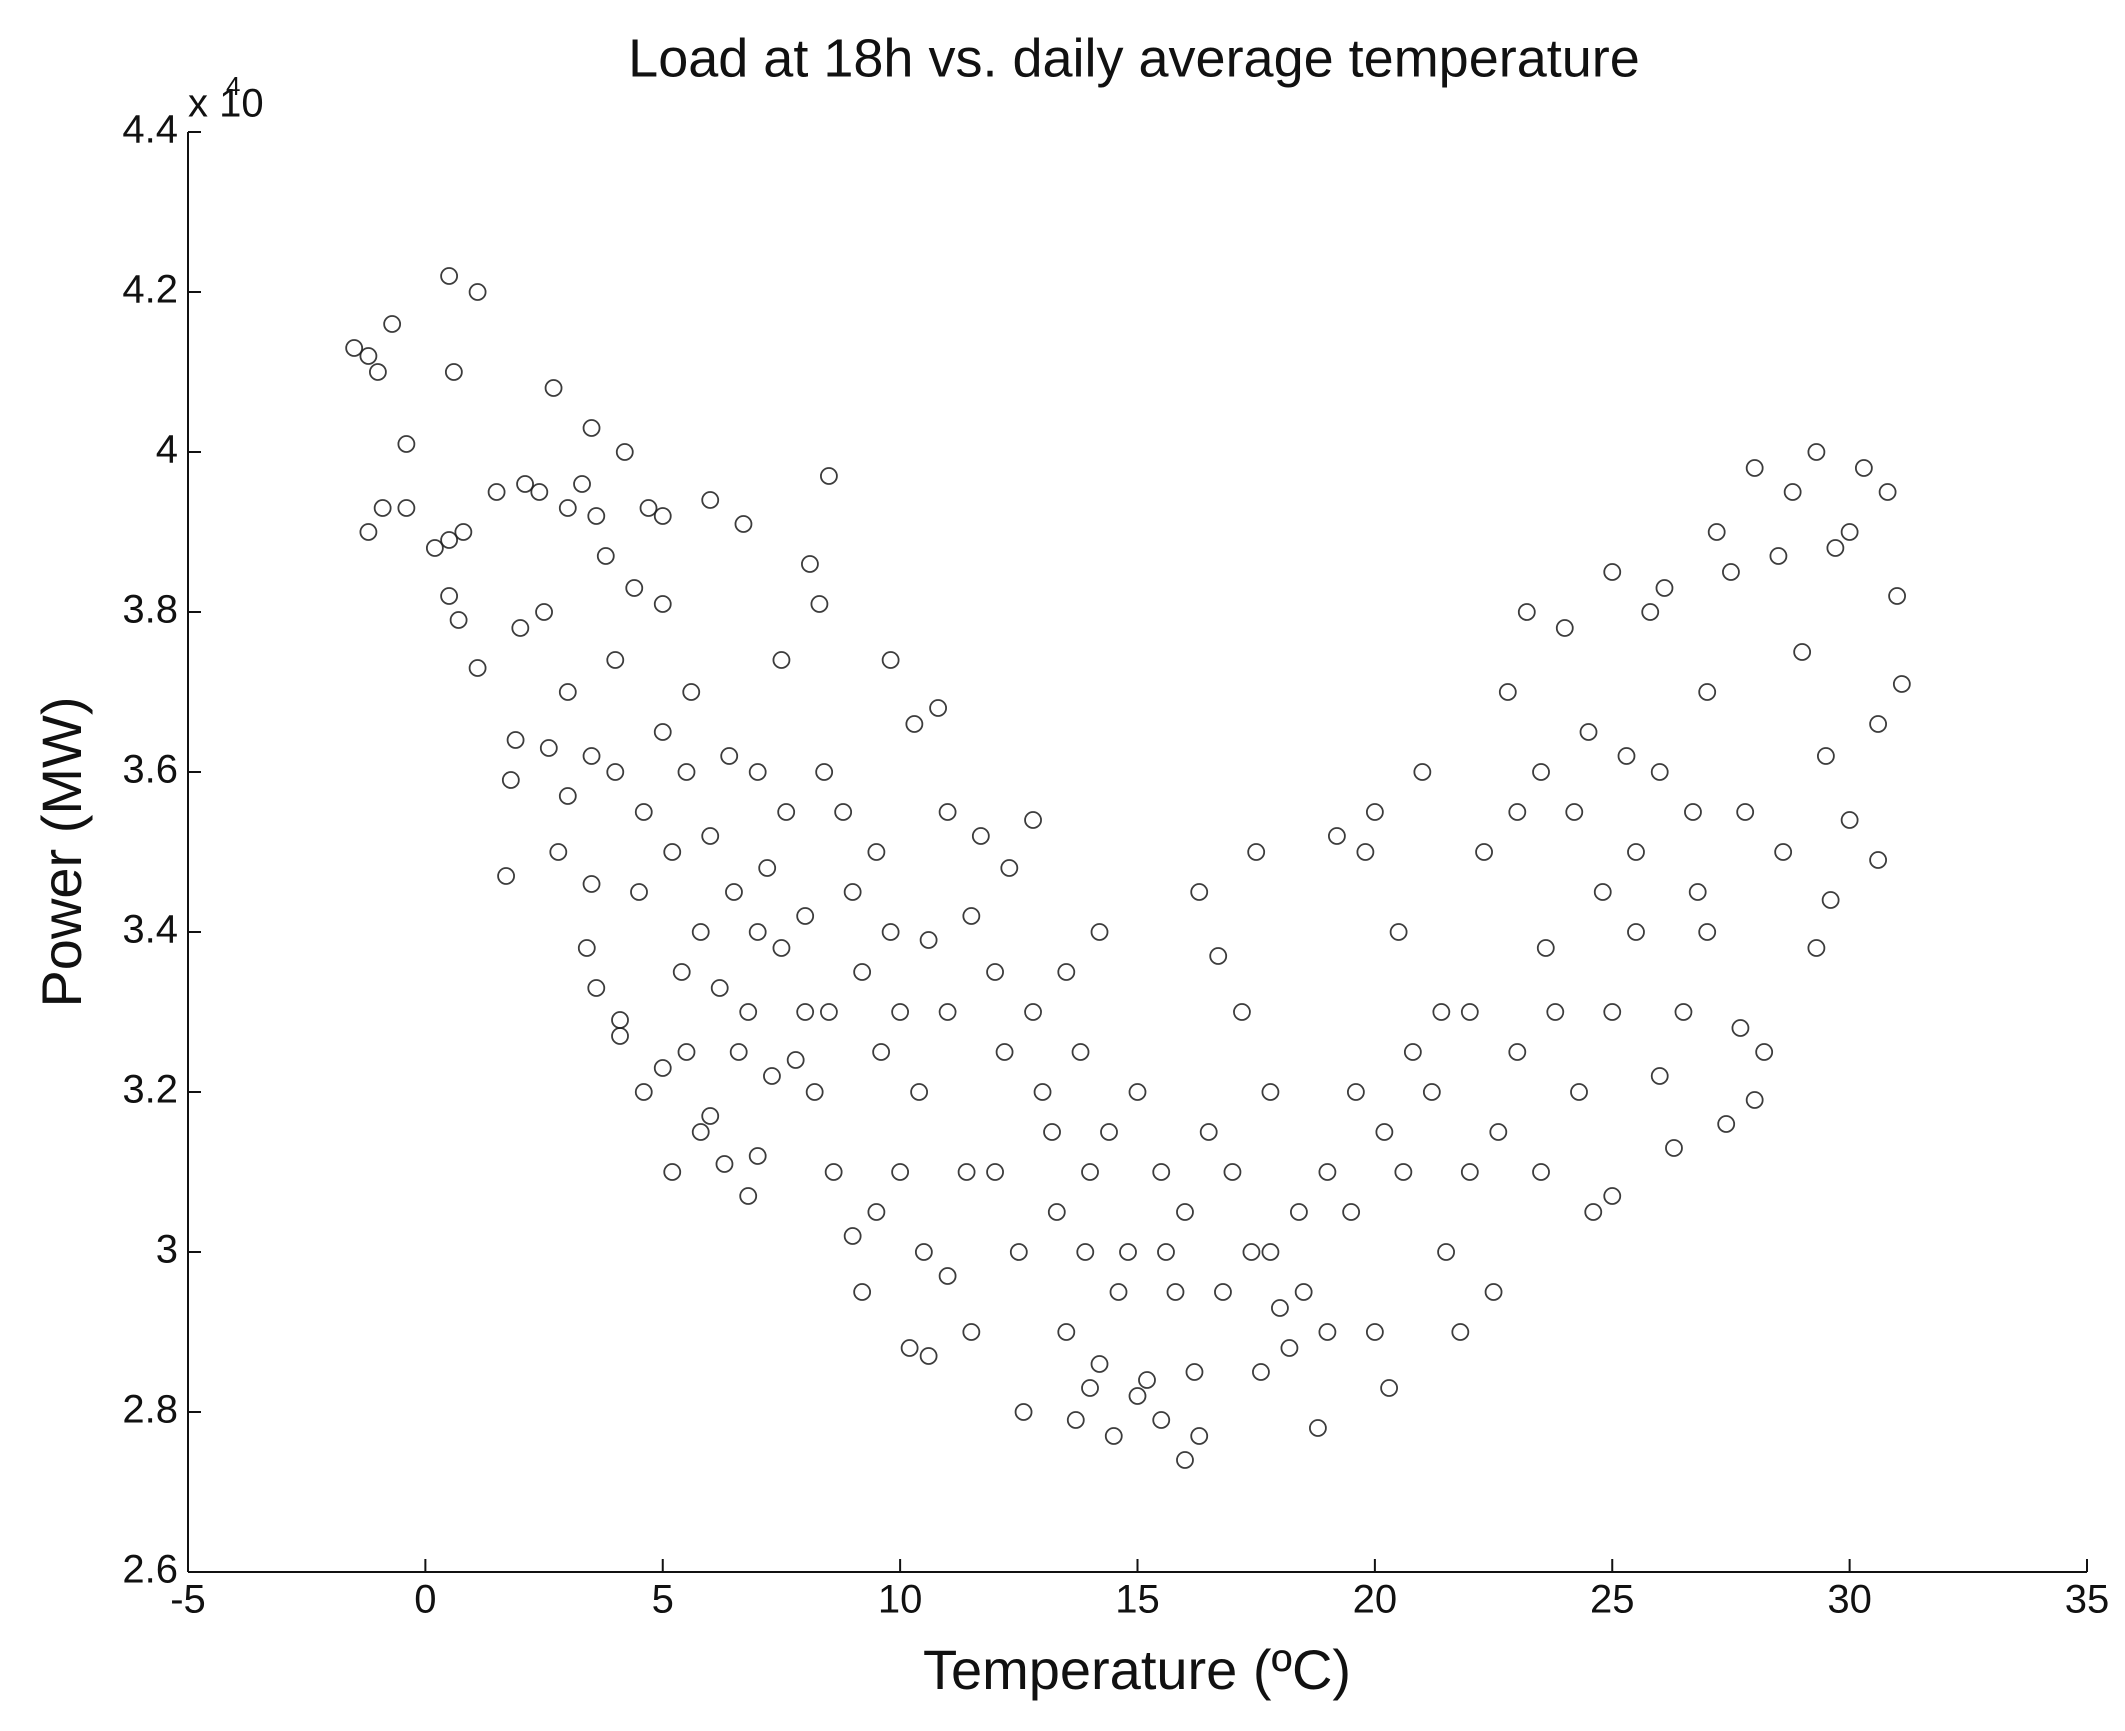 This screenshot has height=1731, width=2125. What do you see at coordinates (1137, 1669) in the screenshot?
I see `x-axis-label: Temperature (ºC)` at bounding box center [1137, 1669].